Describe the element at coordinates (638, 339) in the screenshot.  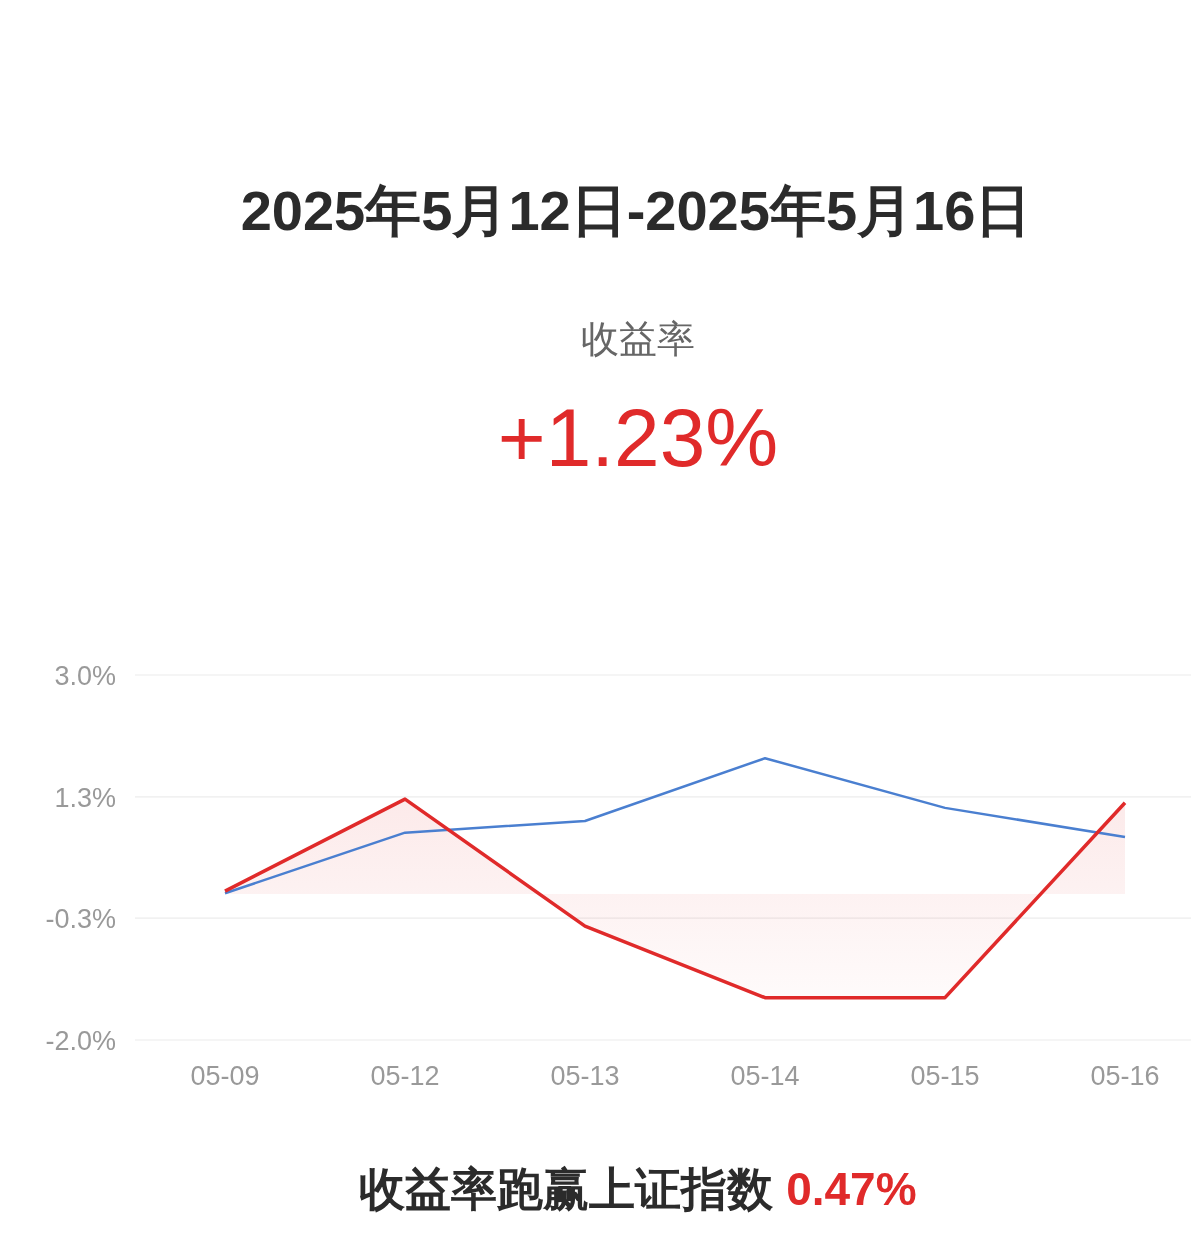
I see `chart-subtitle: 收益率` at that location.